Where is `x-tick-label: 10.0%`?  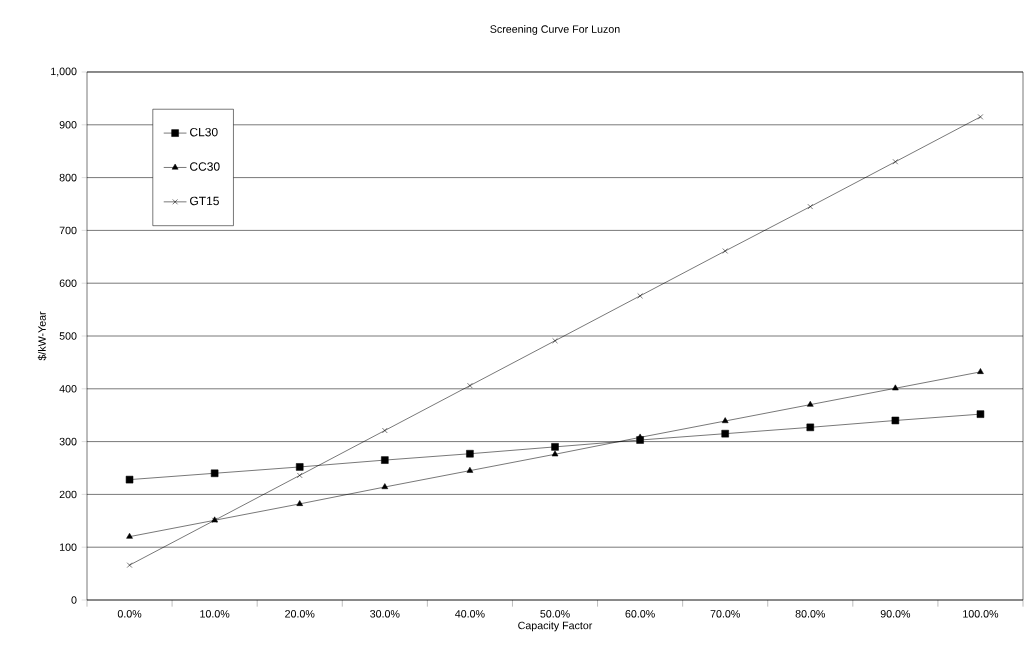
x-tick-label: 10.0% is located at coordinates (215, 614).